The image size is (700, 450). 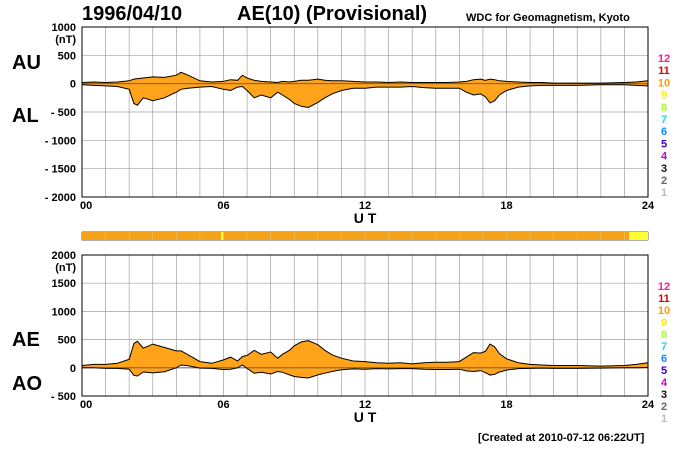 I want to click on organization-label: WDC for Geomagnetism, Kyoto, so click(x=548, y=18).